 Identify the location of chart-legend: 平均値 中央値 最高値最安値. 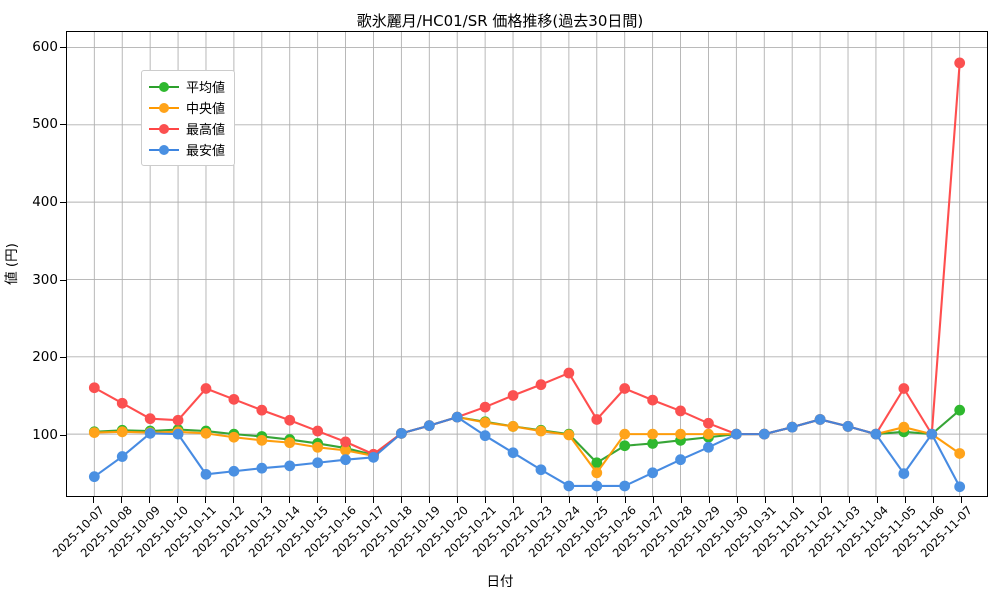
(188, 118).